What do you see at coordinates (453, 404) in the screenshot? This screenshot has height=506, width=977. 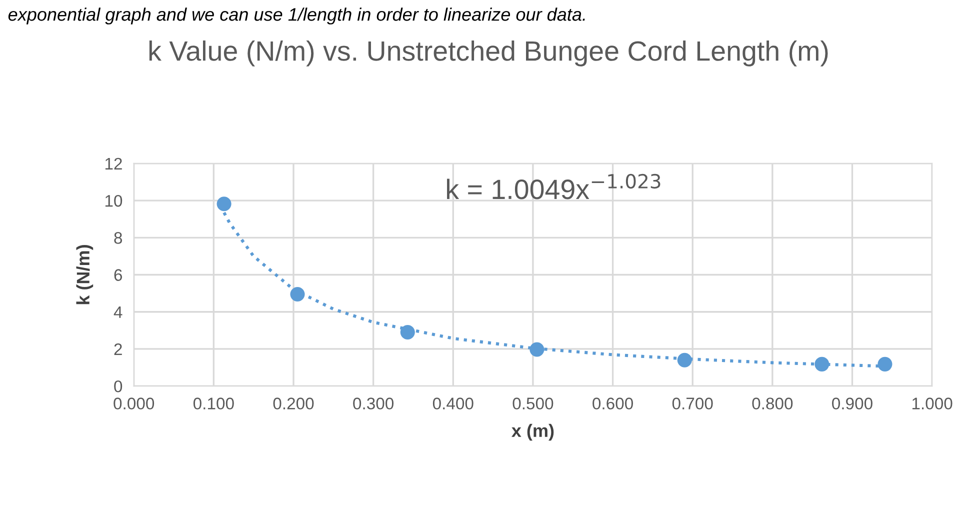 I see `x-tick-label: 0.400` at bounding box center [453, 404].